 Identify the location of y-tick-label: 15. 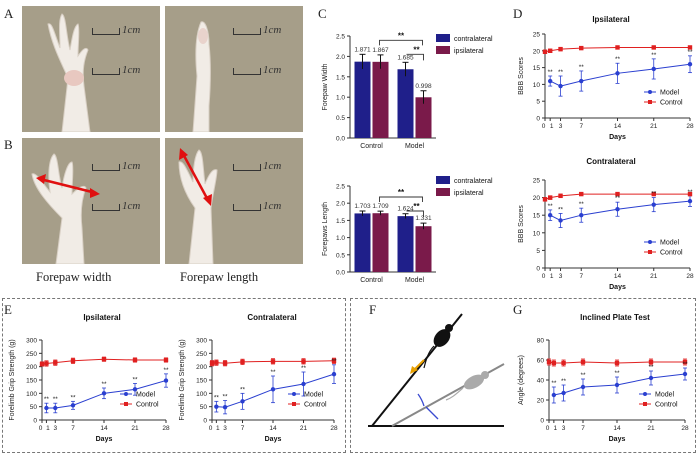
(537, 216).